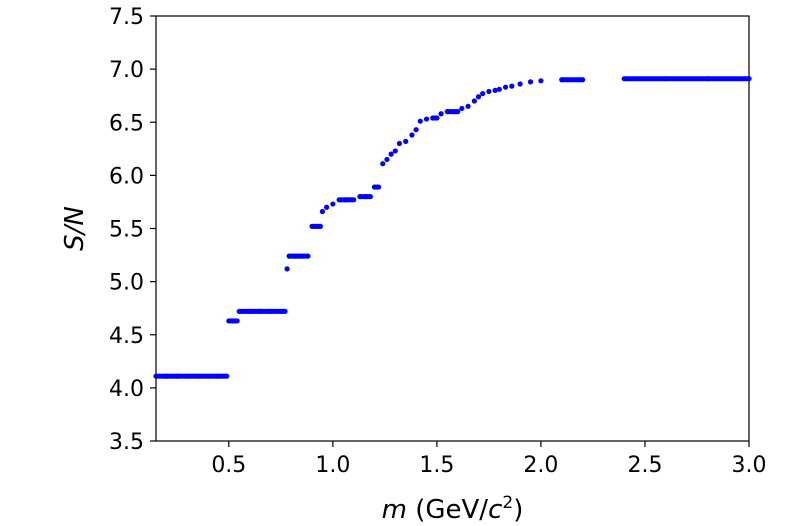 Image resolution: width=789 pixels, height=526 pixels. I want to click on x-tick-label: 0.5, so click(228, 465).